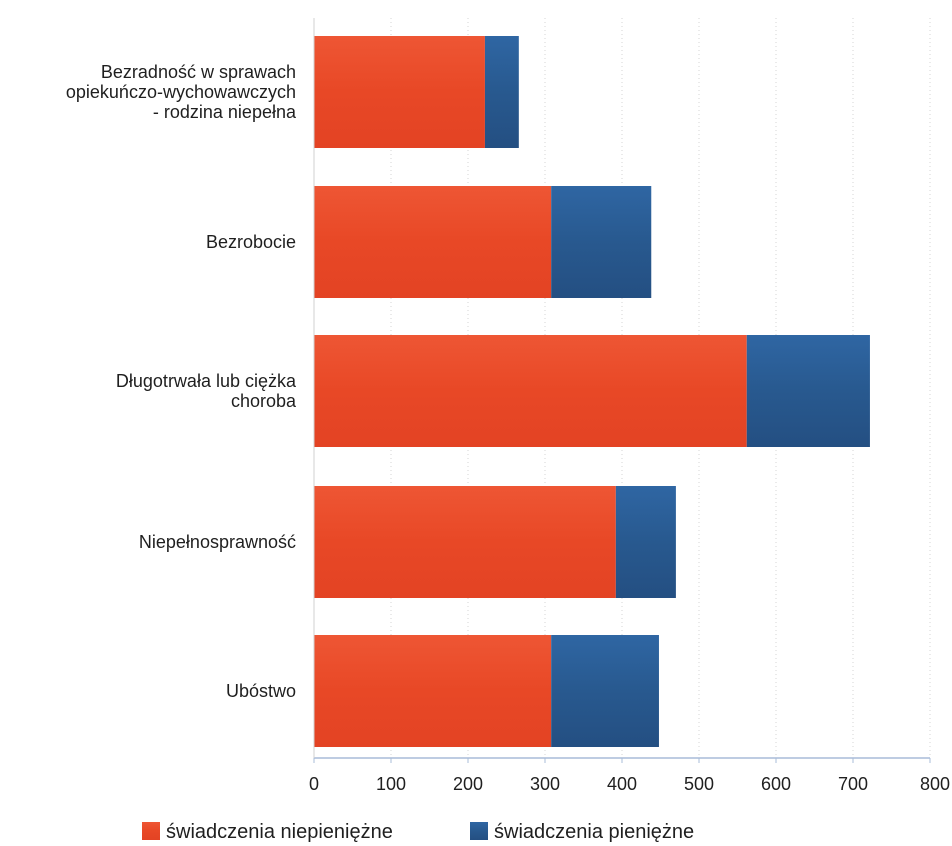 The height and width of the screenshot is (846, 952). Describe the element at coordinates (545, 784) in the screenshot. I see `x-tick-label: 300` at that location.